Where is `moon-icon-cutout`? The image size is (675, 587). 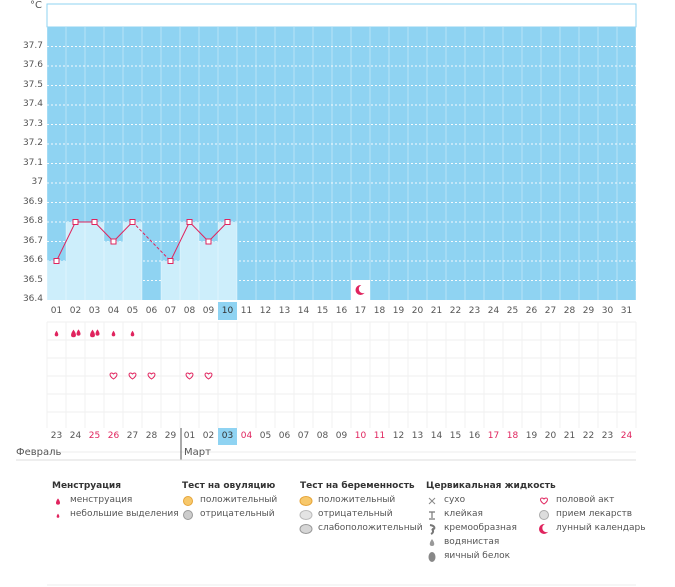 moon-icon-cutout is located at coordinates (363, 289).